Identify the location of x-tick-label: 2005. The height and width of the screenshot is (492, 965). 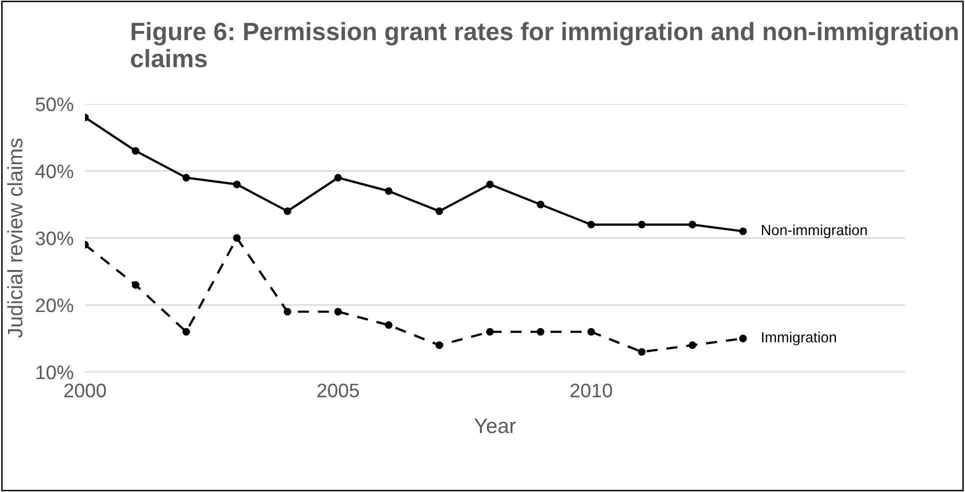
(338, 391).